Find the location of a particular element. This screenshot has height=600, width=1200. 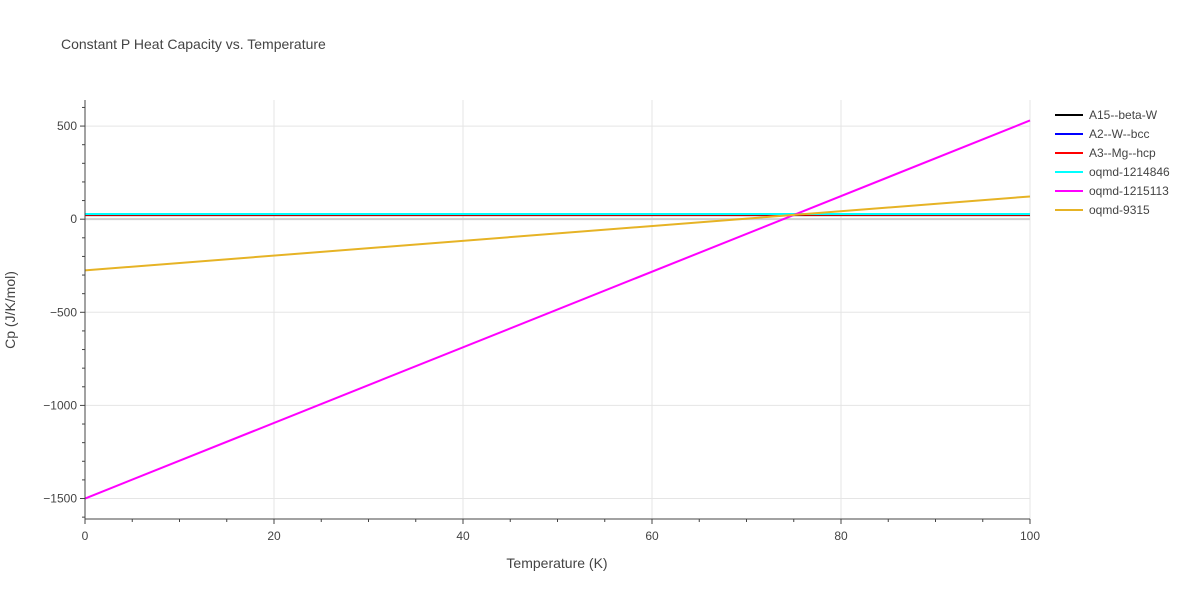

y-tick-label: −500 is located at coordinates (63, 312).